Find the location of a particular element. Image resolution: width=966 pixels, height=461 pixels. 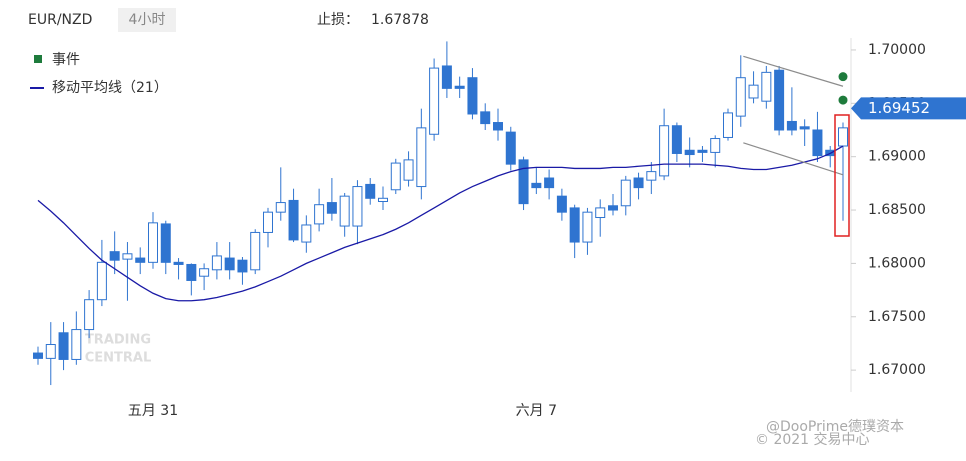

timeframe: 4小时 is located at coordinates (147, 20).